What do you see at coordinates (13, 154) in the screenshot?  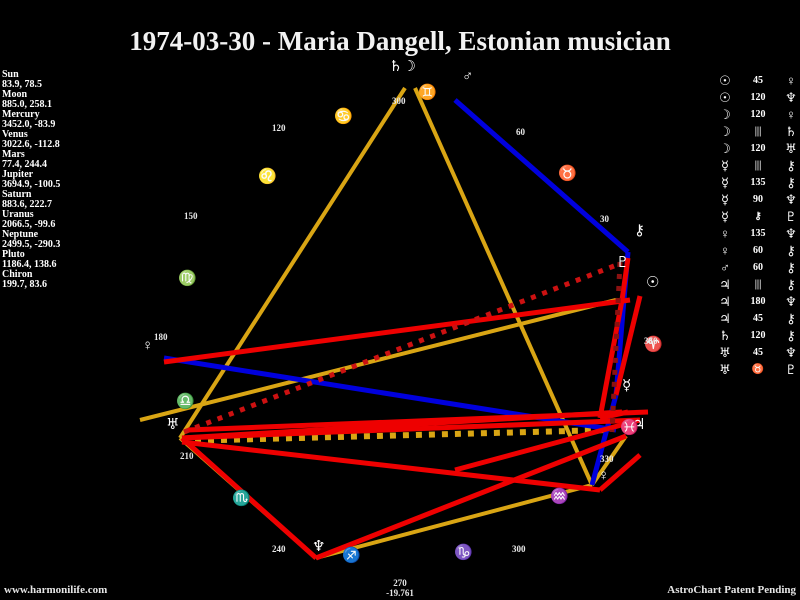 I see `planet-name: Mars` at bounding box center [13, 154].